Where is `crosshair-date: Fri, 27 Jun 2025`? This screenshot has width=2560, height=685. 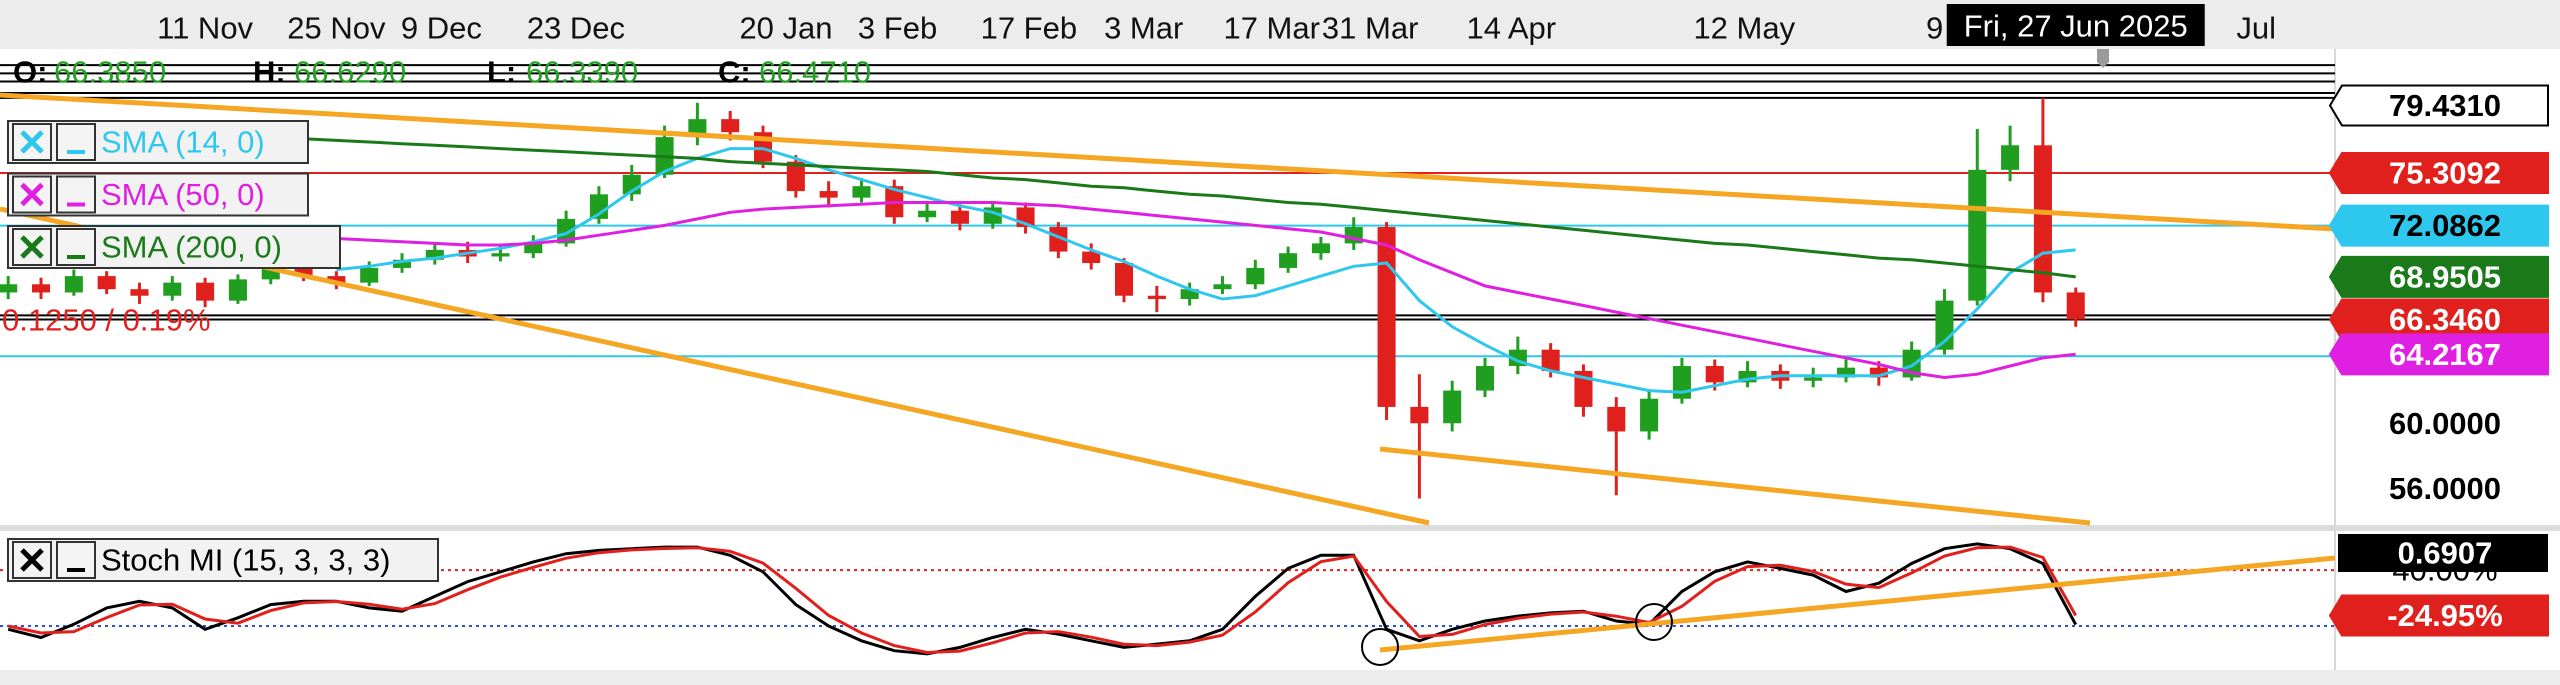
crosshair-date: Fri, 27 Jun 2025 is located at coordinates (2076, 26).